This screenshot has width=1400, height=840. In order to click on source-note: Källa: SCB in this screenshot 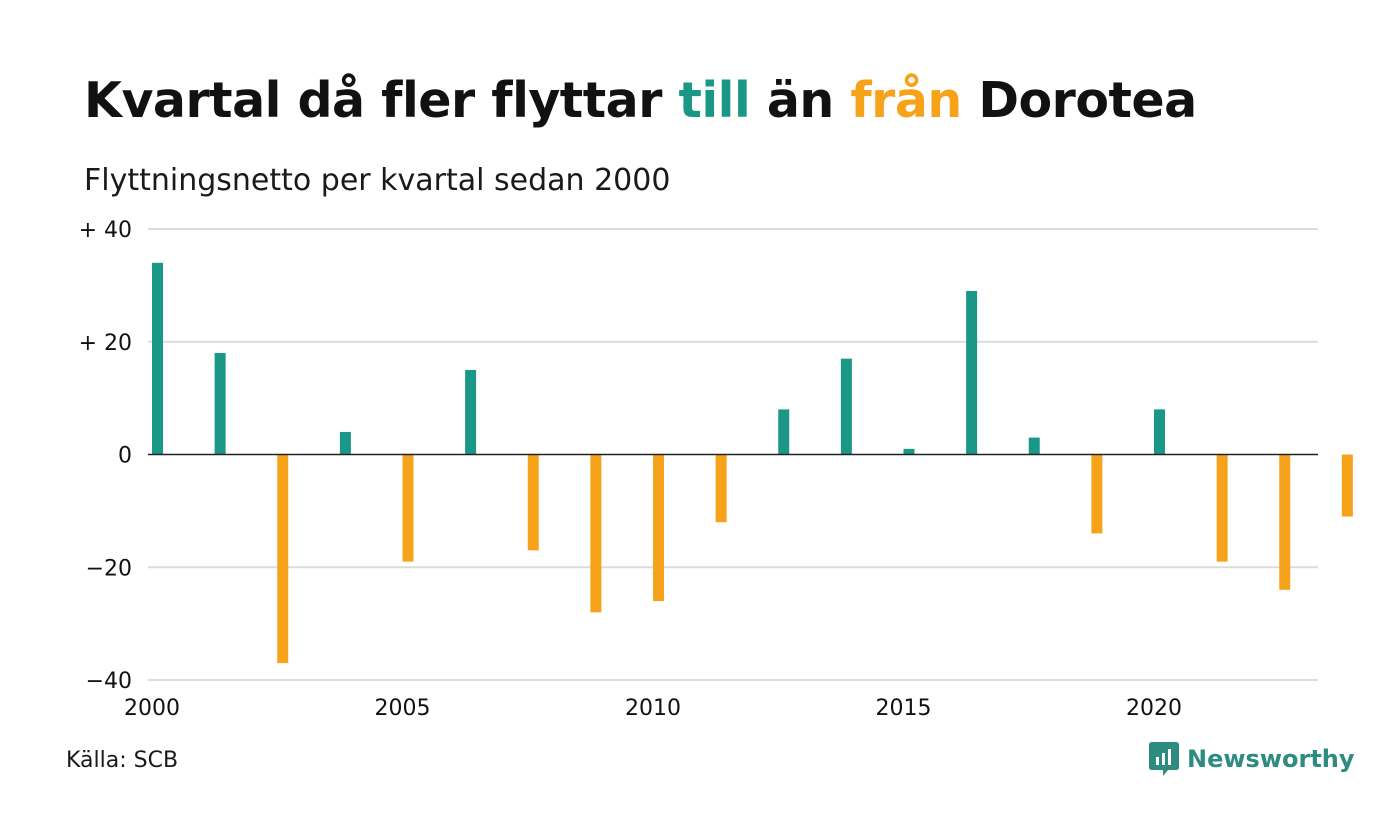, I will do `click(122, 760)`.